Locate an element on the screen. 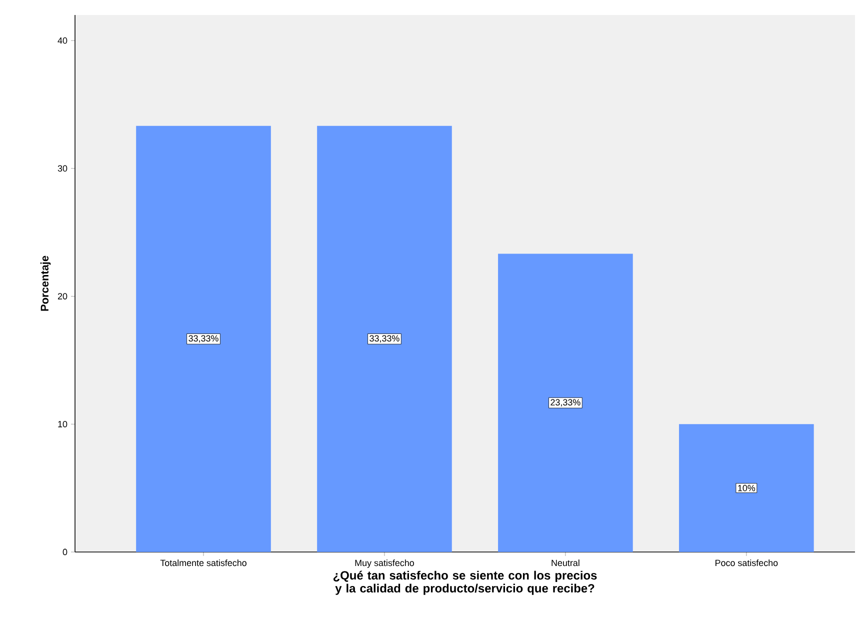 Image resolution: width=862 pixels, height=637 pixels. y-tick-label: 30 is located at coordinates (63, 168).